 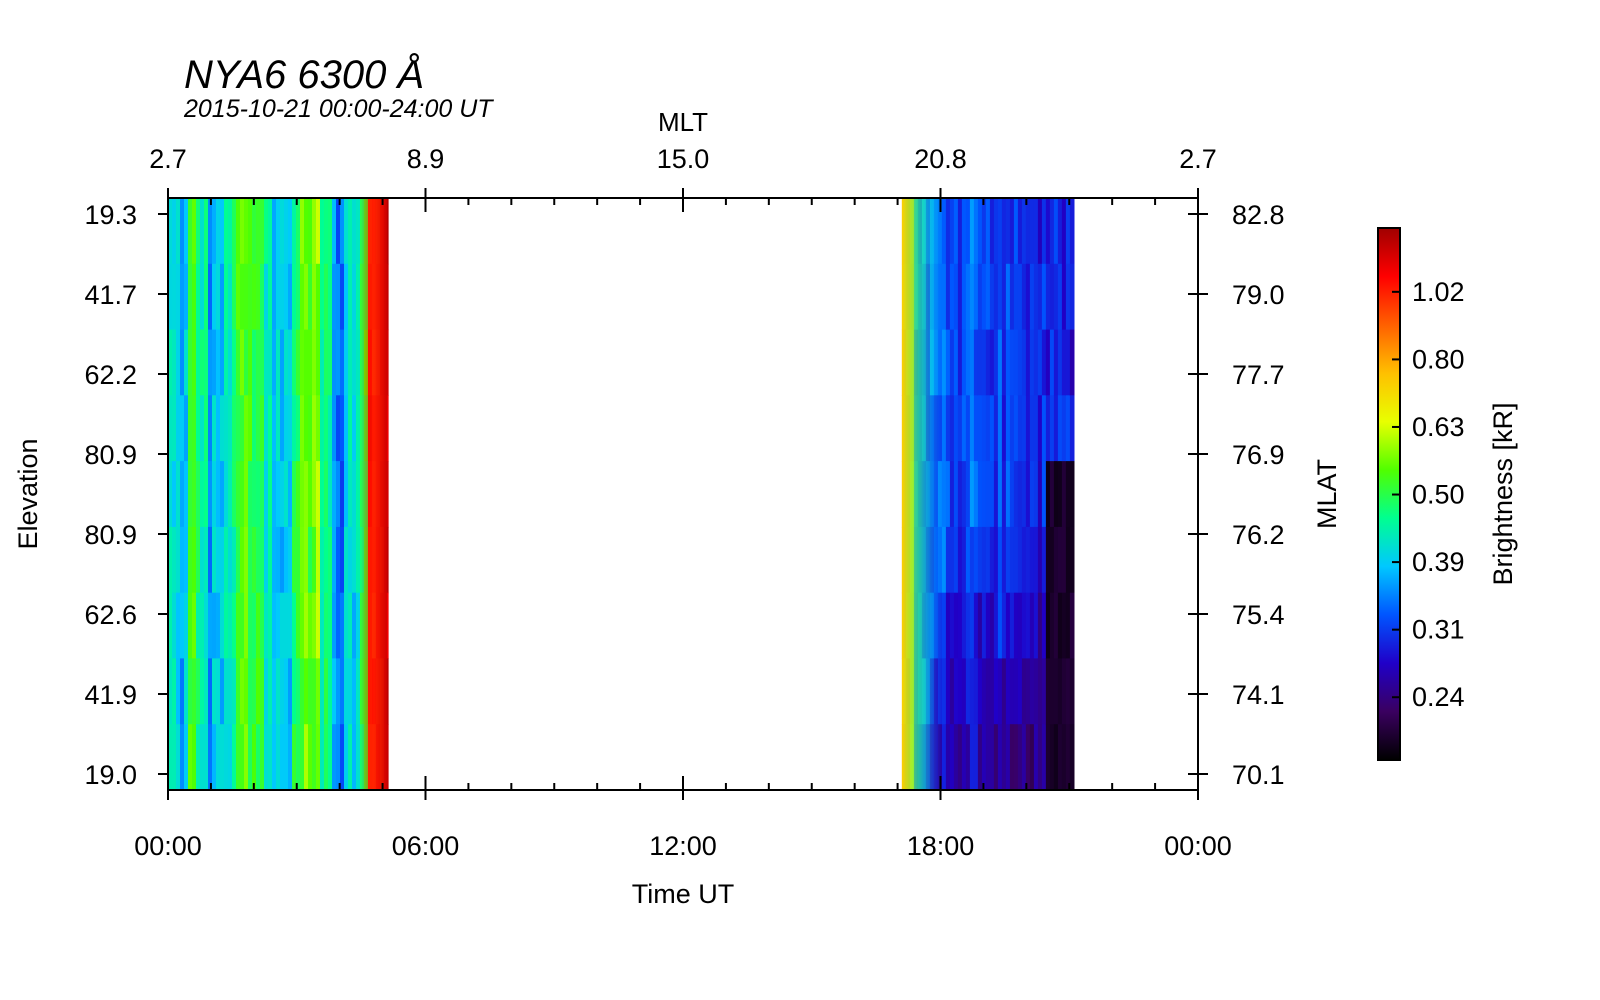 I want to click on left-tick-label: 62.6, so click(x=110, y=615).